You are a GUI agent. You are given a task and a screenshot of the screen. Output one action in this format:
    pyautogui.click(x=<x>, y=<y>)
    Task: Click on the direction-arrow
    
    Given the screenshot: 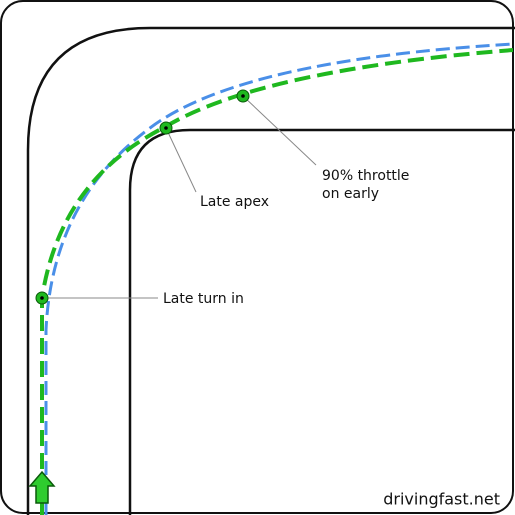 What is the action you would take?
    pyautogui.click(x=42, y=487)
    